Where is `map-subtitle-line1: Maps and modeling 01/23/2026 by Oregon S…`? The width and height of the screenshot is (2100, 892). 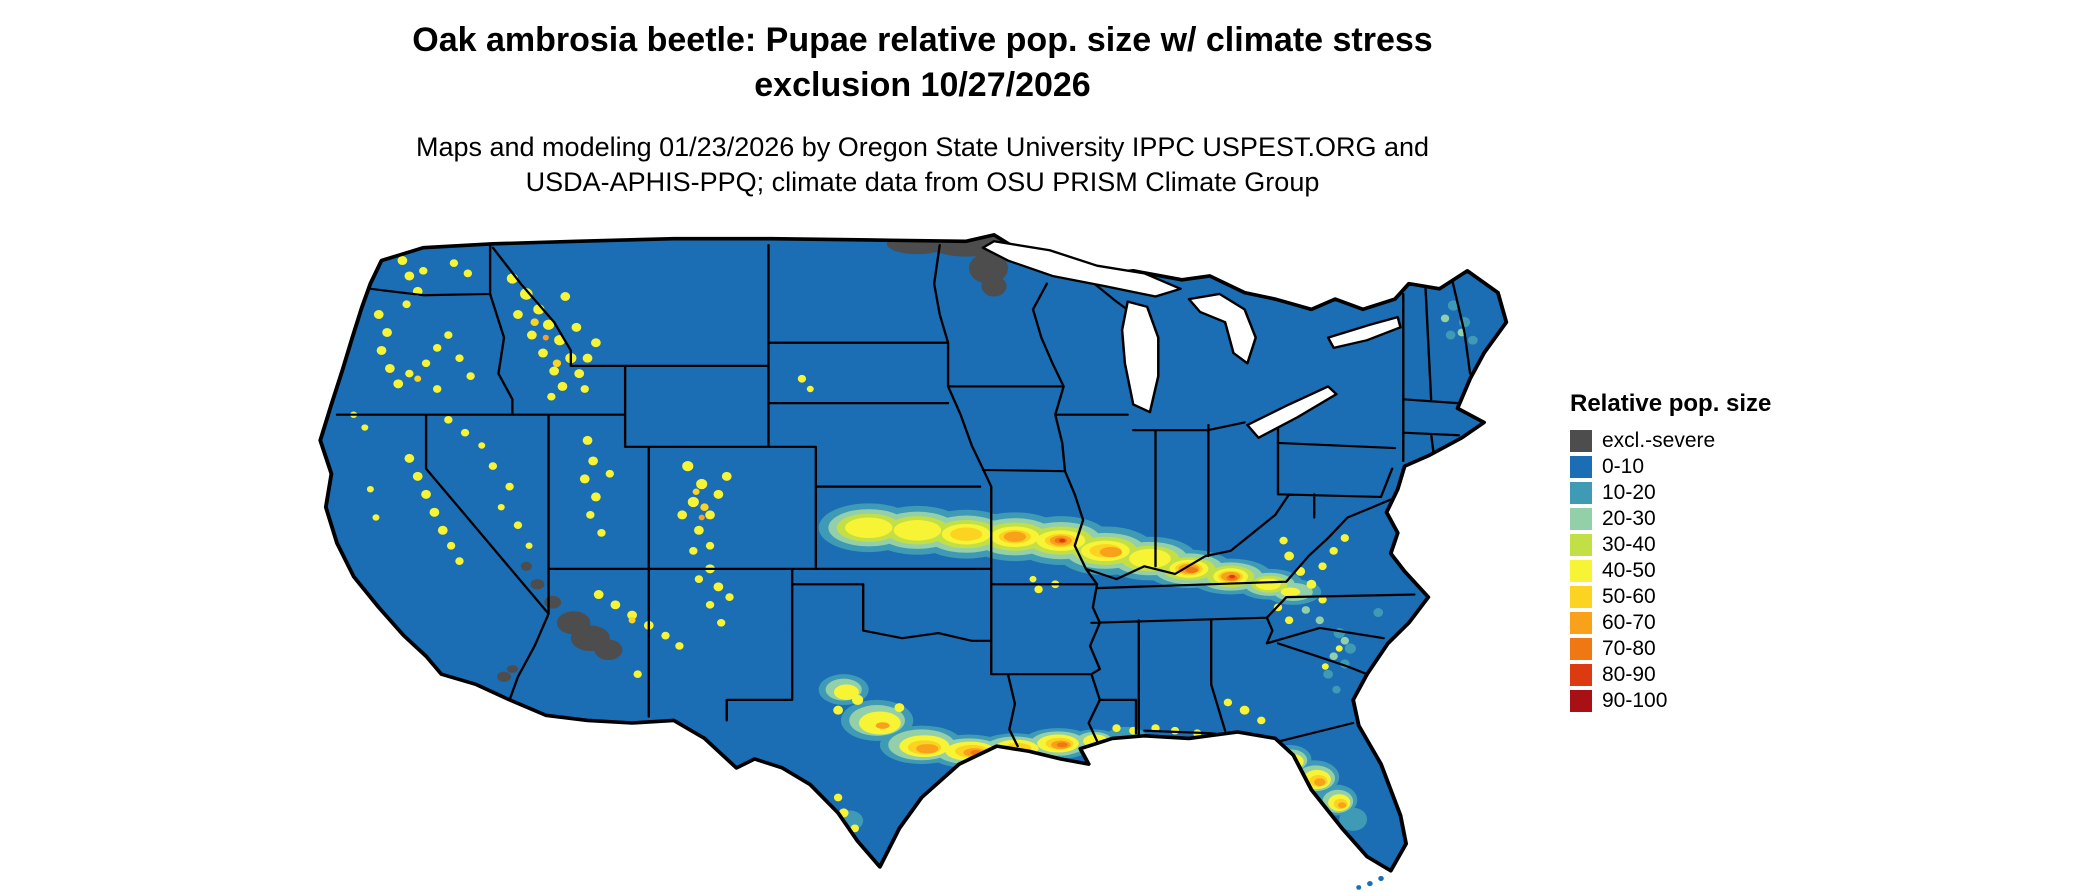
map-subtitle-line1: Maps and modeling 01/23/2026 by Oregon S… is located at coordinates (922, 146).